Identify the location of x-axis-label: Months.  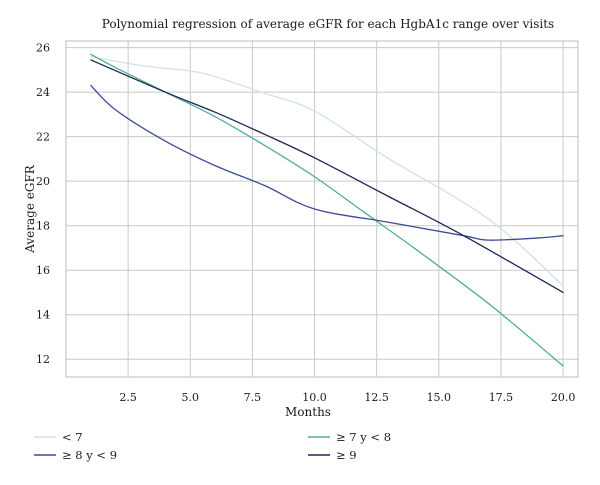
(308, 412).